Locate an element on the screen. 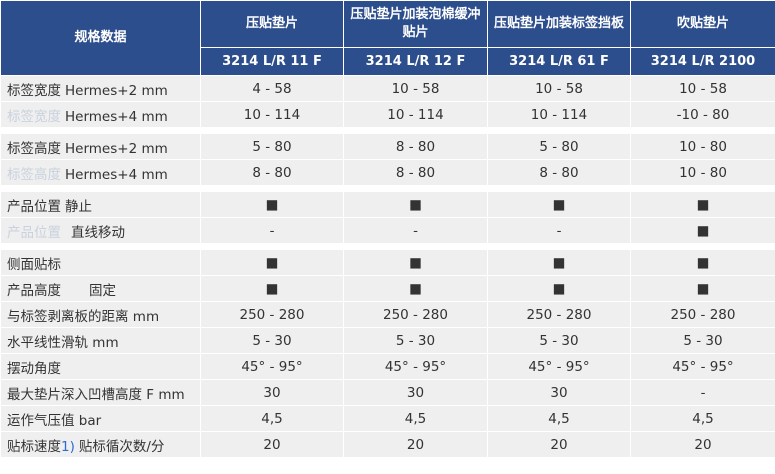 This screenshot has width=775, height=474. column-name: 压贴垫片加装泡棉缓冲贴片 is located at coordinates (415, 24).